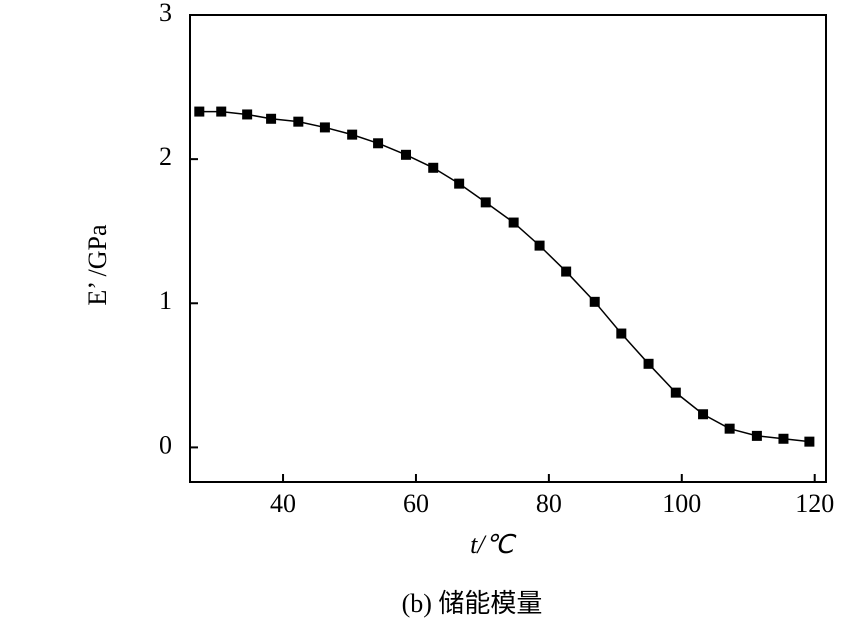 This screenshot has width=853, height=626. I want to click on y-tick-label: 0, so click(165, 444).